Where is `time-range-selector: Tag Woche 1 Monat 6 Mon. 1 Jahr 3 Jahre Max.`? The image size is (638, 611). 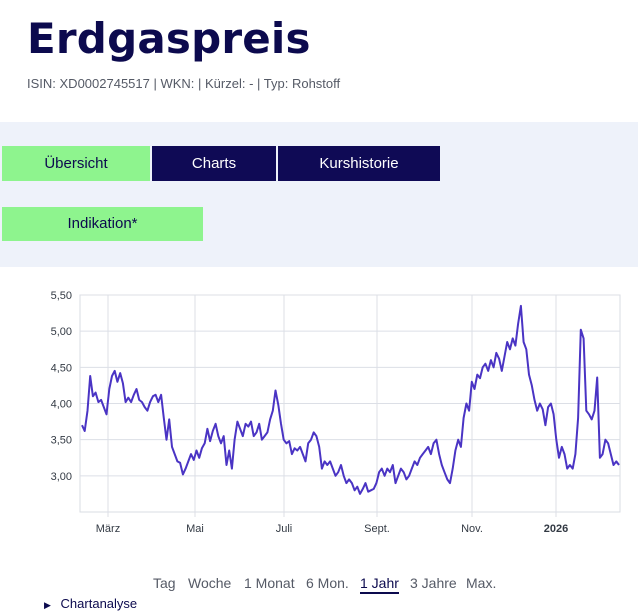
time-range-selector: Tag Woche 1 Monat 6 Mon. 1 Jahr 3 Jahre Max. is located at coordinates (319, 584).